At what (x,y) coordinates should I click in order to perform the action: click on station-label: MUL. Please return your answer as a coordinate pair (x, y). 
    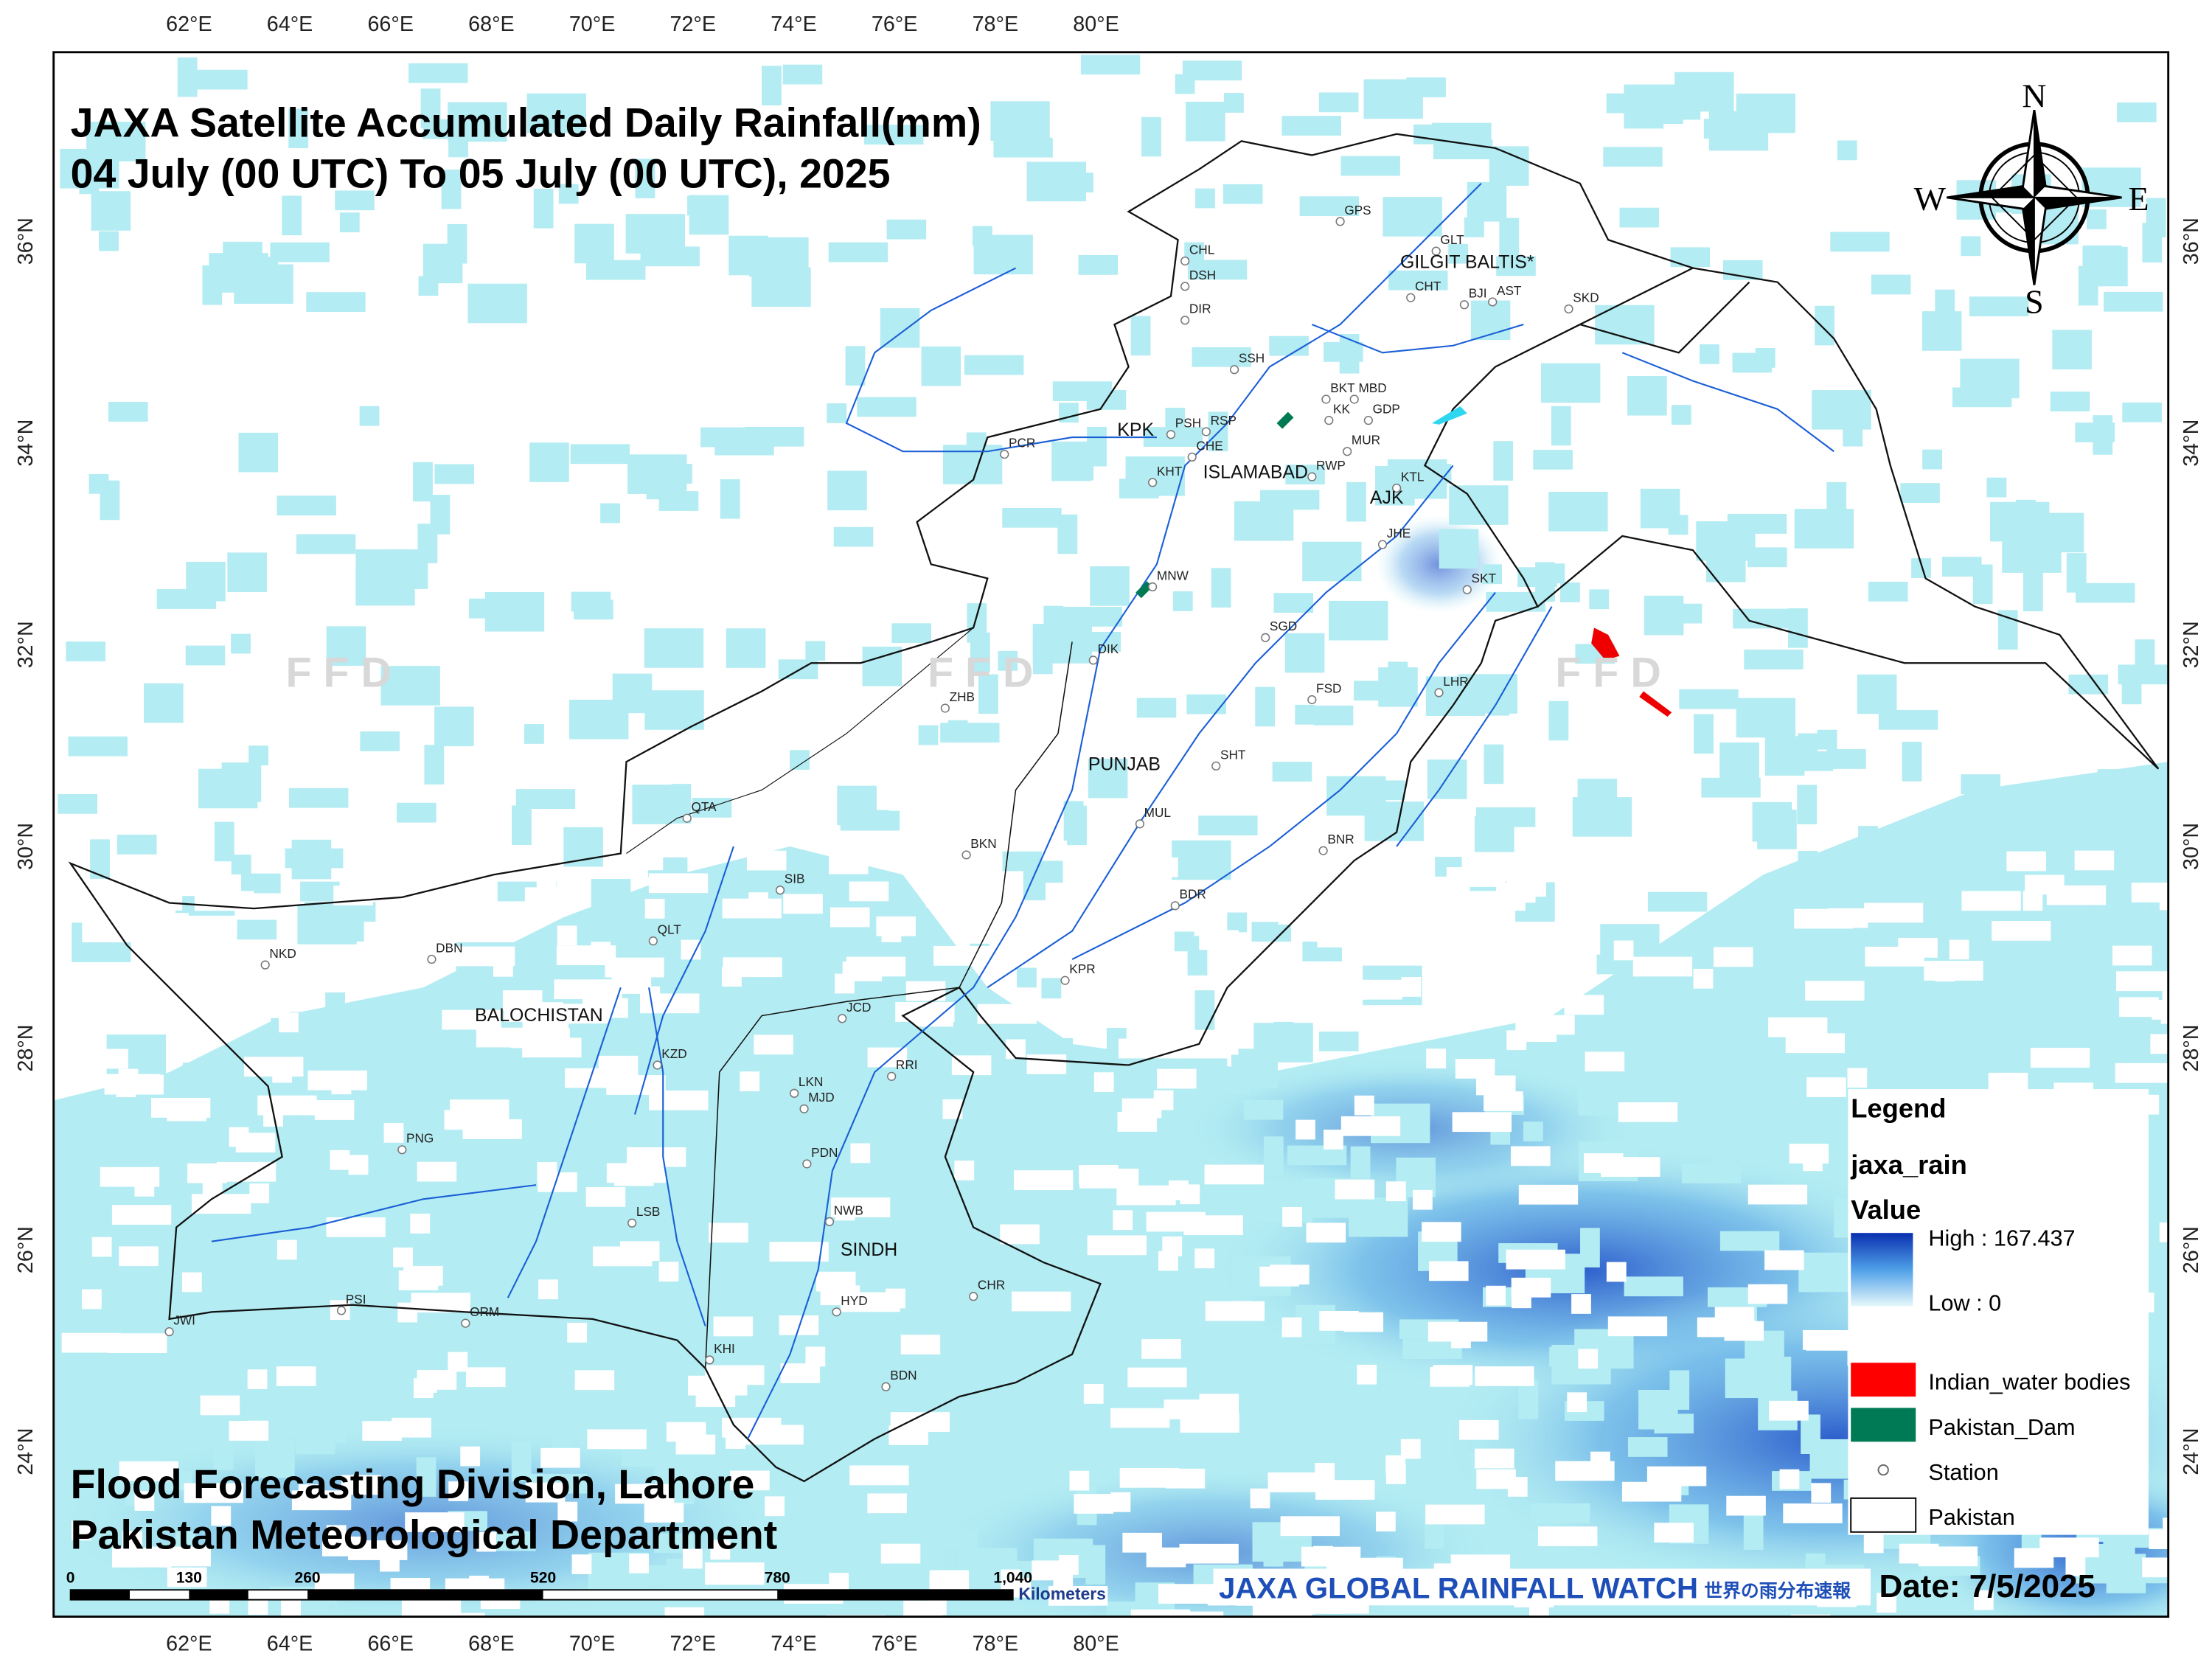
    Looking at the image, I should click on (1157, 812).